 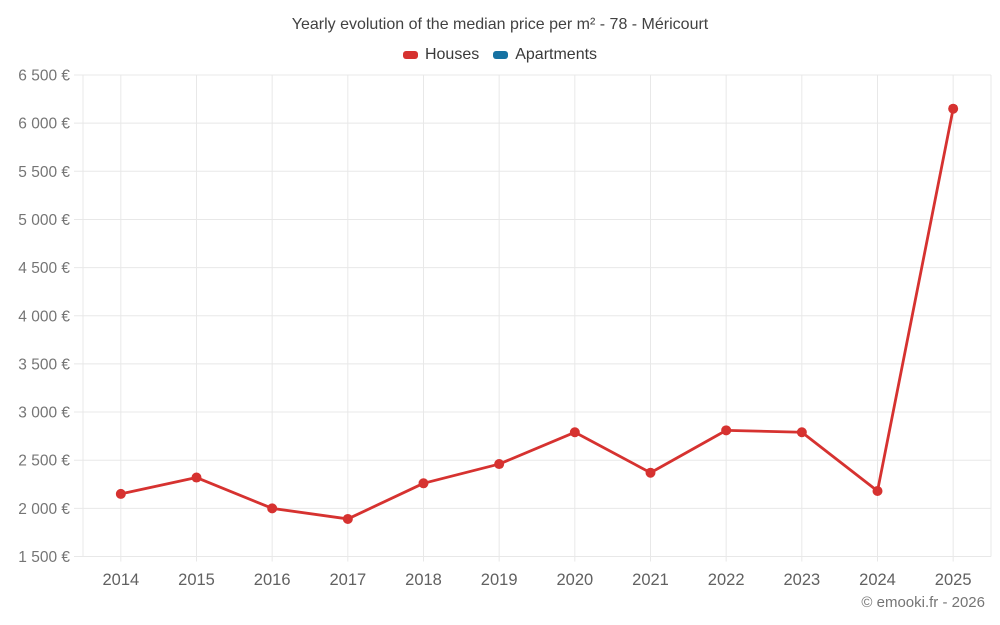 I want to click on x-axis-label: 2021, so click(x=650, y=580).